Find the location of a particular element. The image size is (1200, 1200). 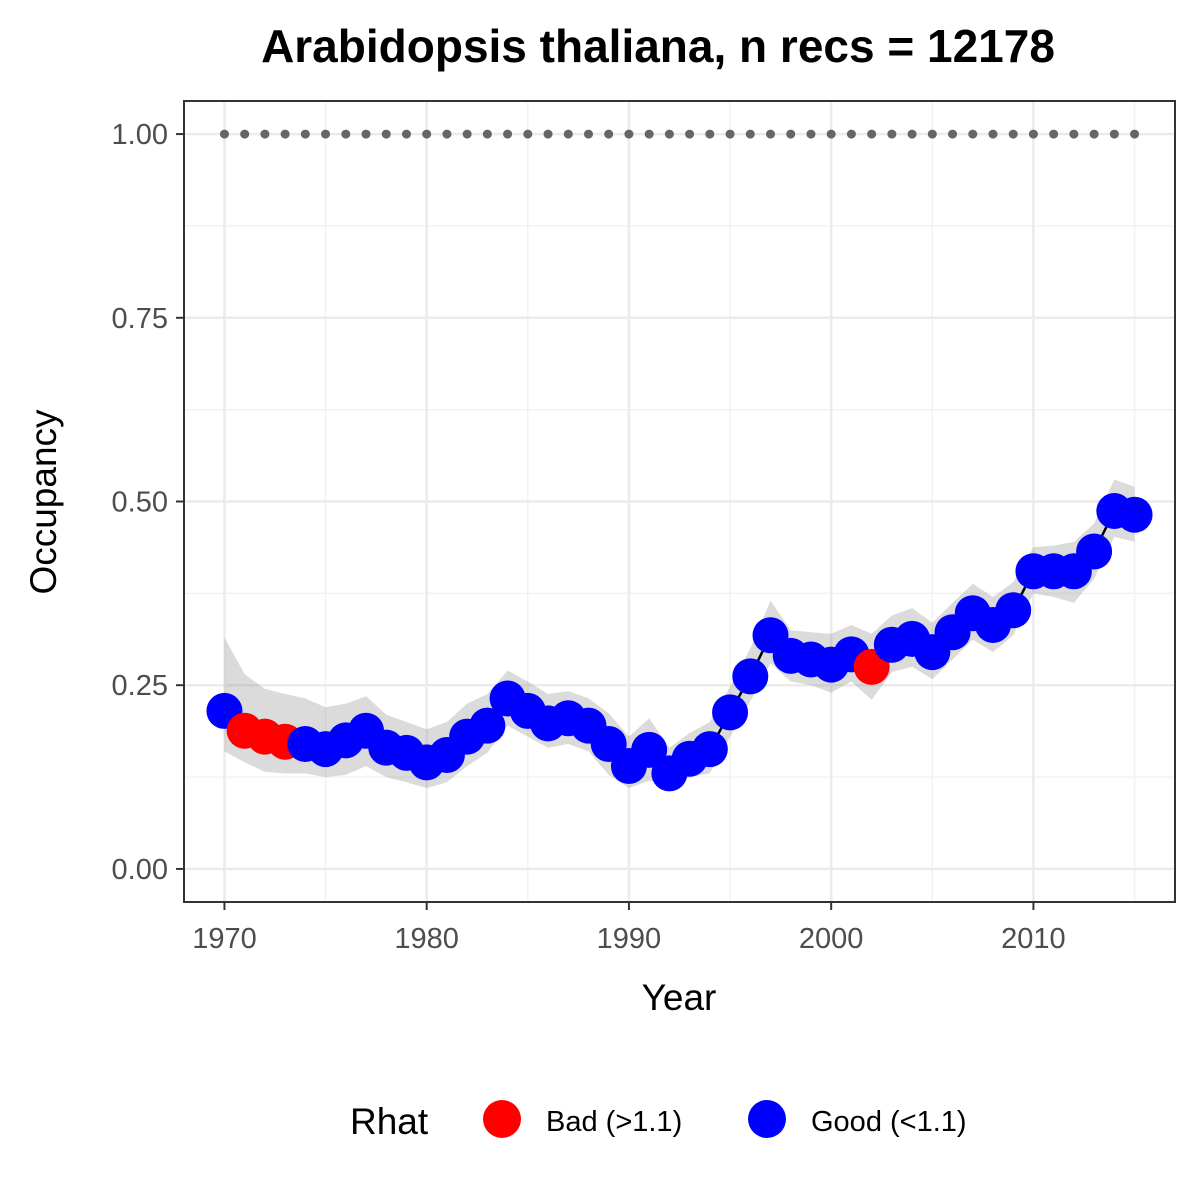

data-point-1995 is located at coordinates (730, 712).